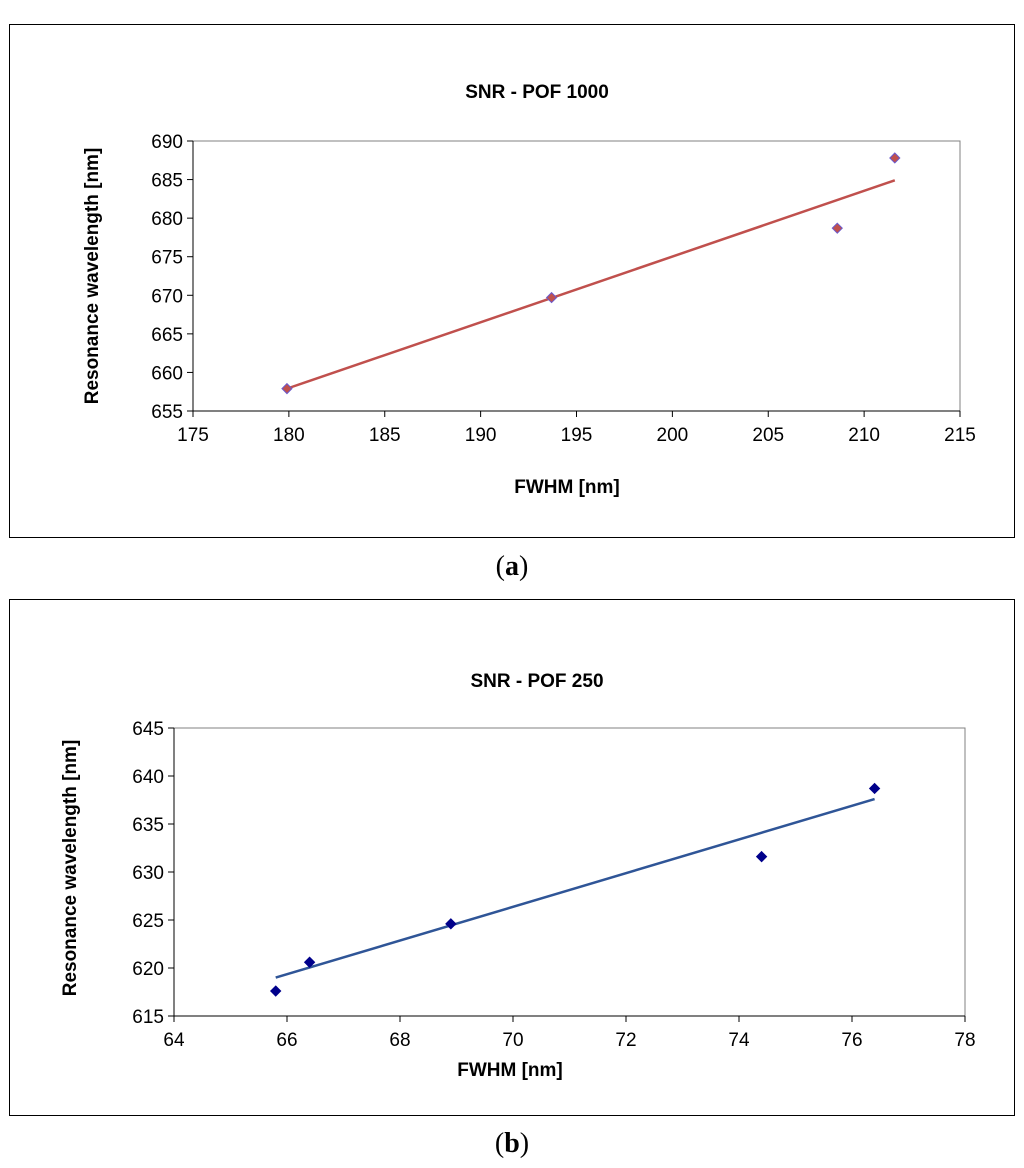 This screenshot has width=1024, height=1168. I want to click on x-tick-label: 64, so click(174, 1040).